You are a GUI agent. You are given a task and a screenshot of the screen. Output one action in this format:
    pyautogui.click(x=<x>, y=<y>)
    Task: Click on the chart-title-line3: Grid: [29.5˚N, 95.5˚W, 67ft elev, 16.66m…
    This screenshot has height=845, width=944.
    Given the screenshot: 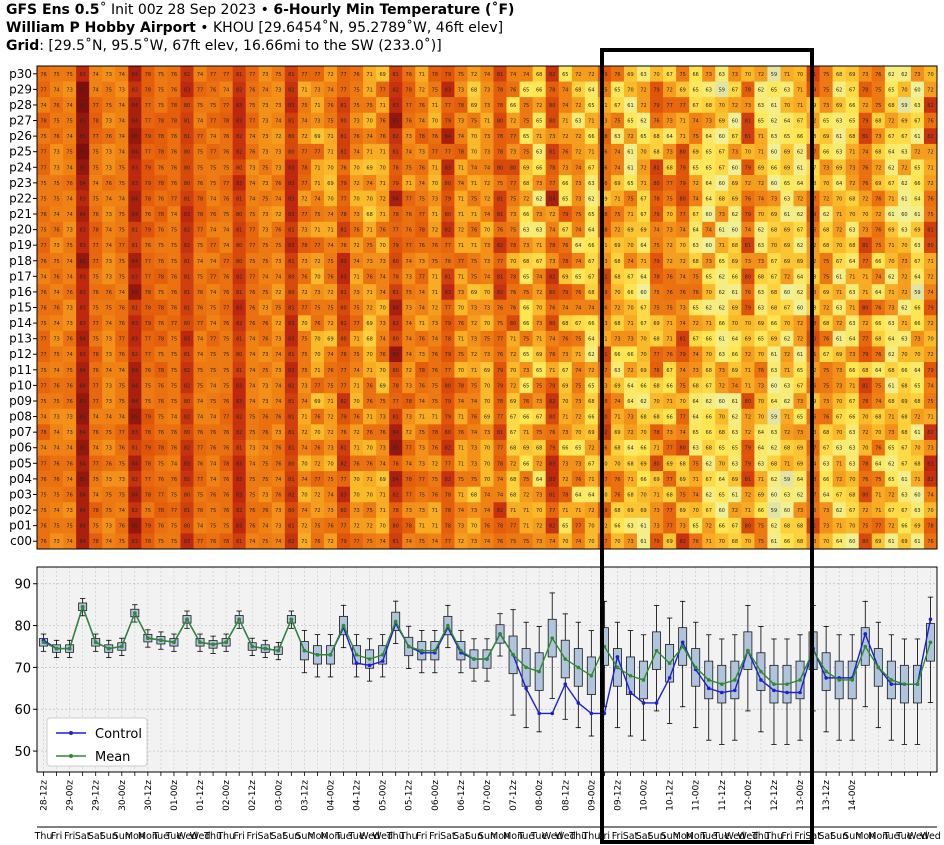 What is the action you would take?
    pyautogui.click(x=224, y=46)
    